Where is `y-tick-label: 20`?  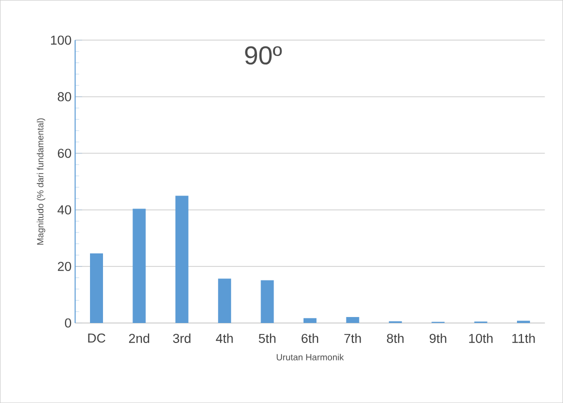 y-tick-label: 20 is located at coordinates (65, 266).